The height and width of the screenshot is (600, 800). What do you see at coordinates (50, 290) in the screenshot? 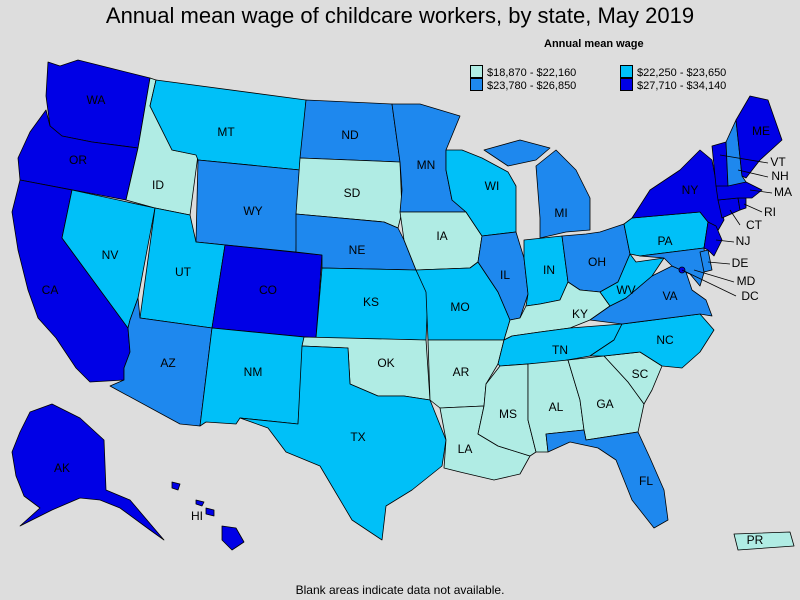
I see `label-ca: CA` at bounding box center [50, 290].